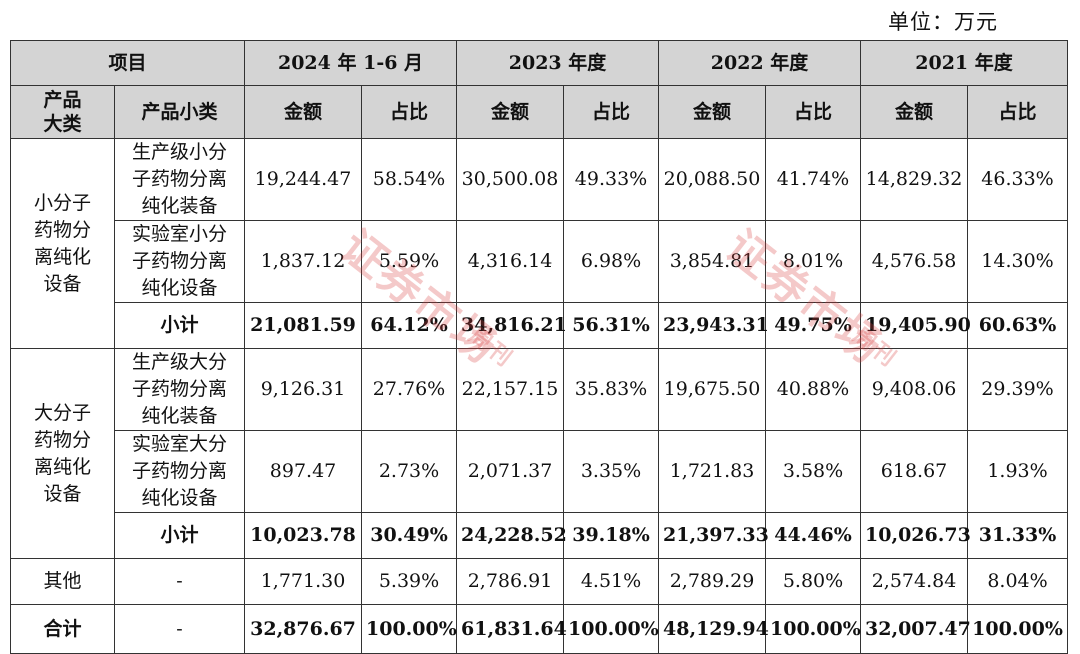 Image resolution: width=1080 pixels, height=654 pixels. Describe the element at coordinates (813, 535) in the screenshot. I see `ratio-cell: 44.46%` at that location.